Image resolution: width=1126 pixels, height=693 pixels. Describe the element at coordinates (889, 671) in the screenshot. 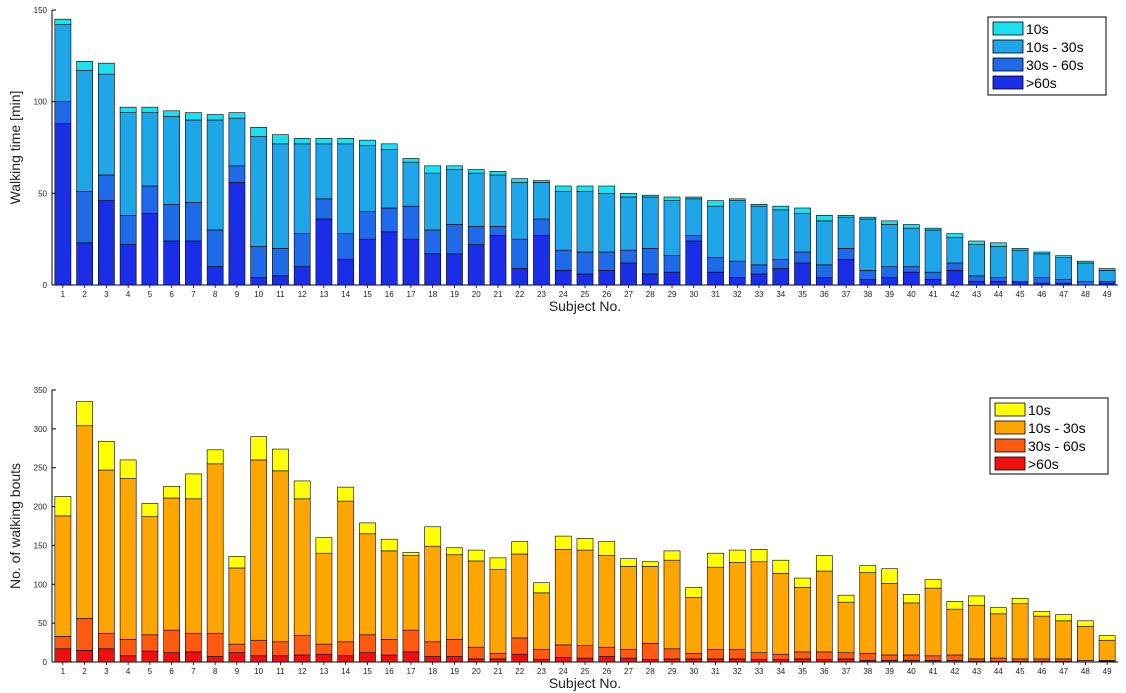

I see `x-tick-label: 39` at that location.